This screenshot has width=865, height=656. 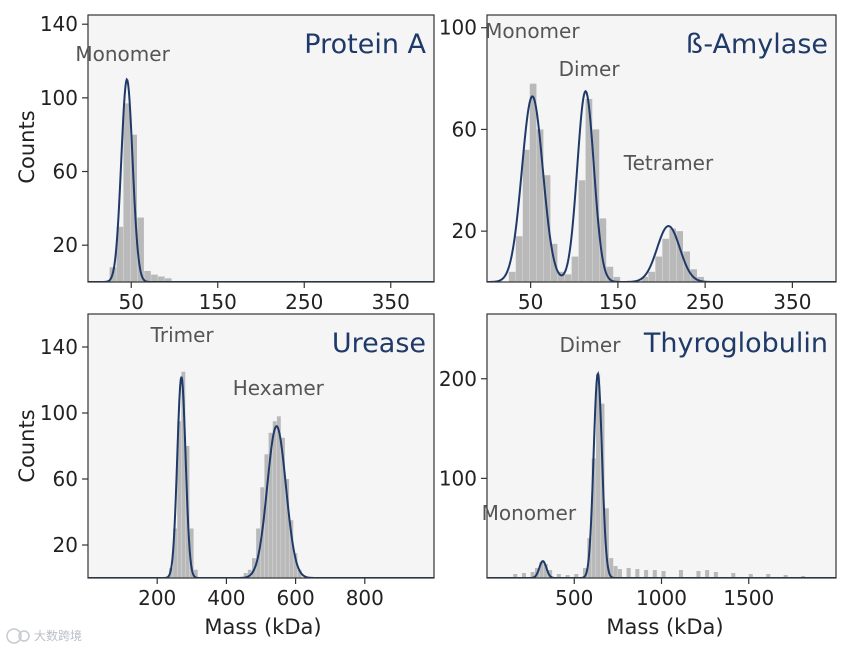 What do you see at coordinates (58, 635) in the screenshot?
I see `watermark-text: 大数跨境` at bounding box center [58, 635].